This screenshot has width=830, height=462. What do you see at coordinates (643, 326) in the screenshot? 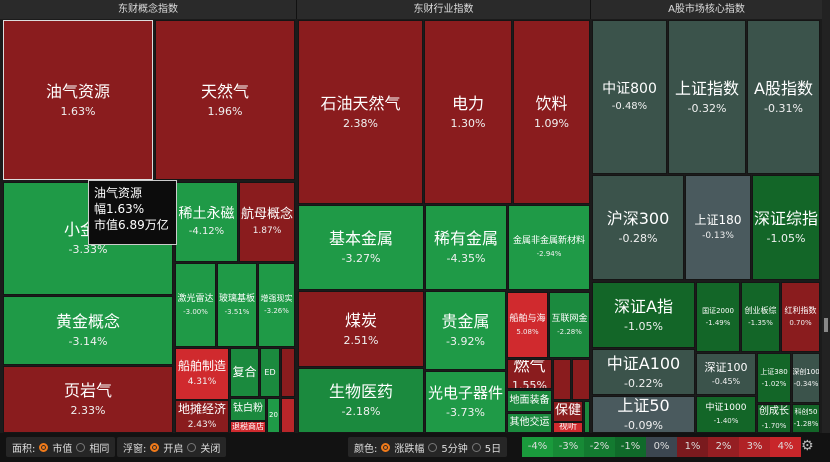
I see `tile-change: -1.05%` at bounding box center [643, 326].